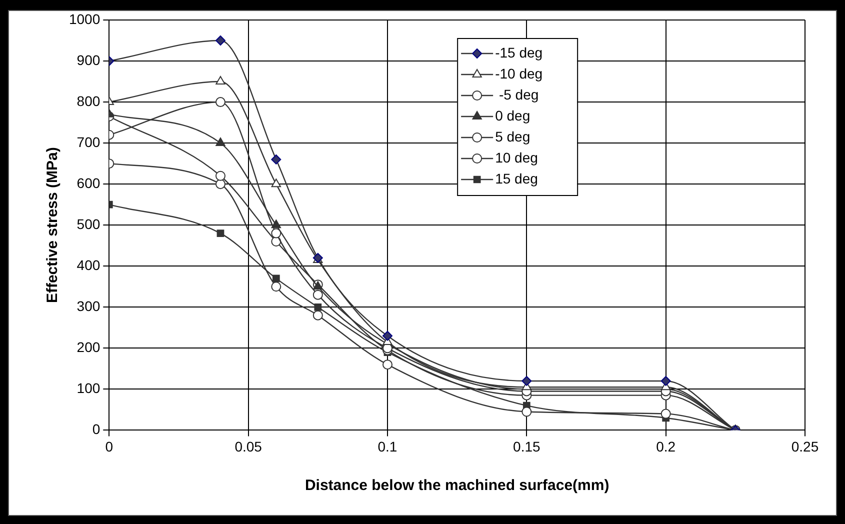 This screenshot has width=845, height=524. Describe the element at coordinates (88, 347) in the screenshot. I see `y-tick-label: 200` at that location.